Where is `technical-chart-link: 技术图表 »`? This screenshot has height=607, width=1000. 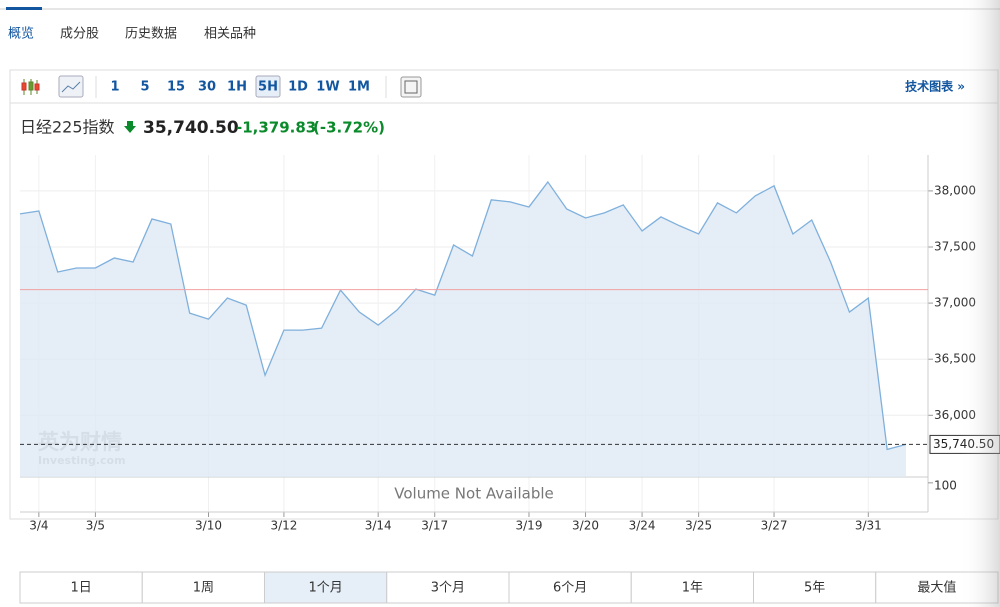
technical-chart-link: 技术图表 » is located at coordinates (935, 86).